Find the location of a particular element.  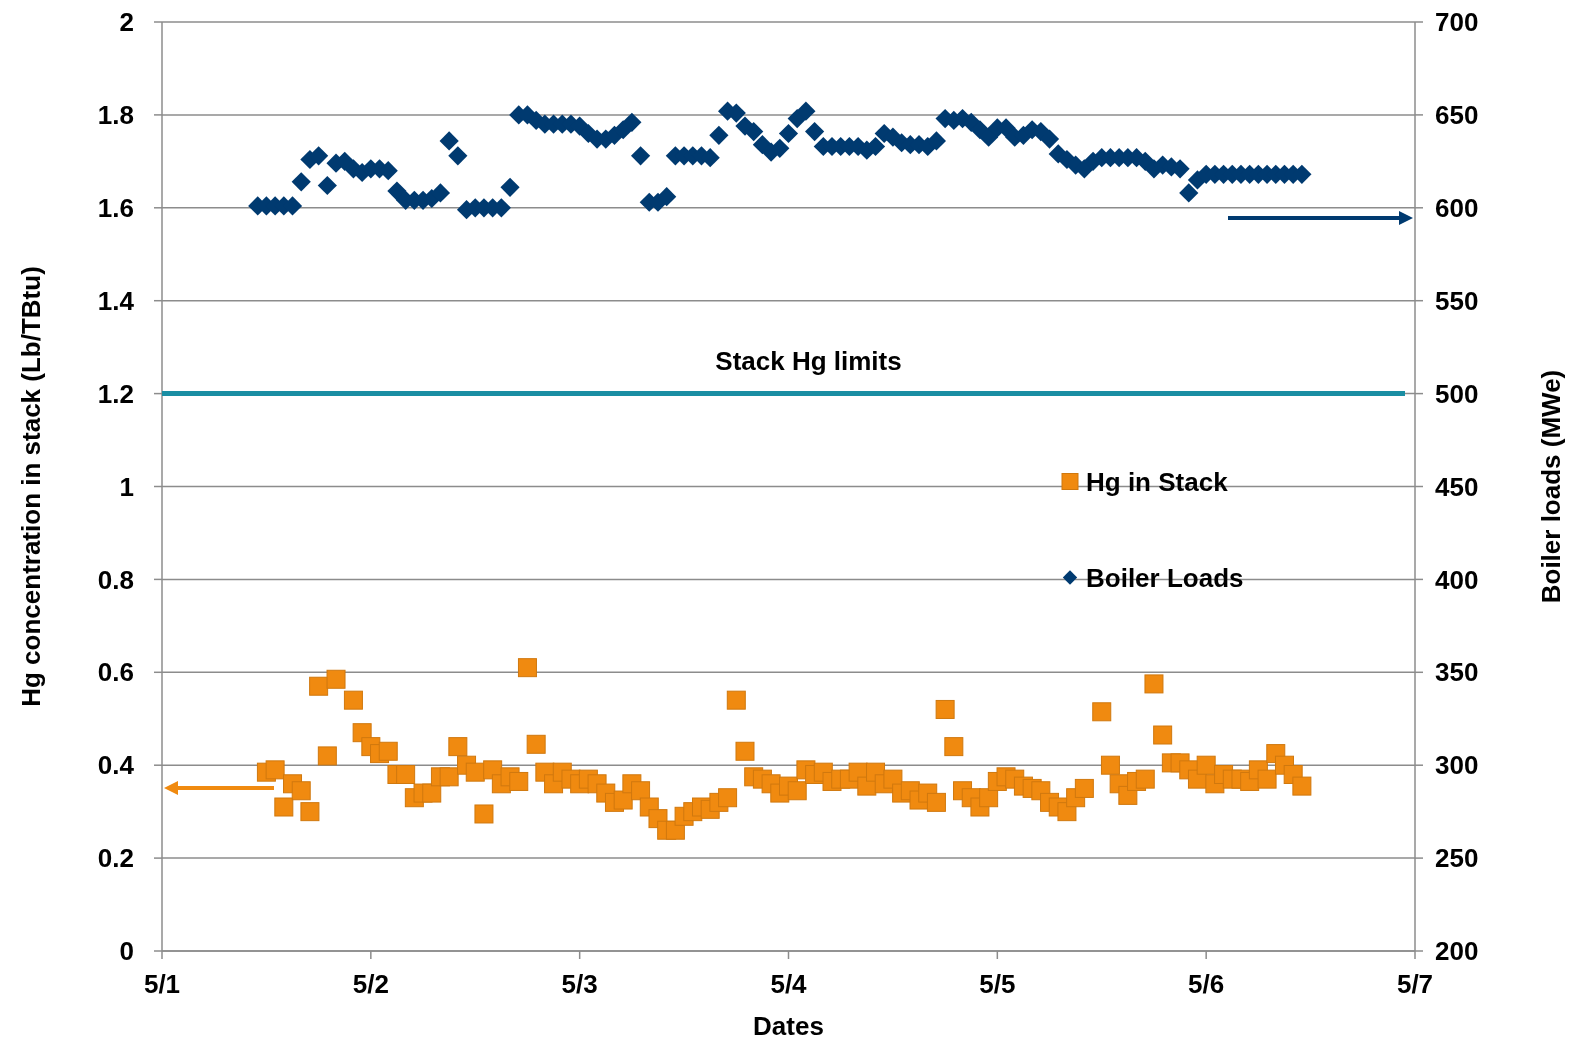

y2-tick-label: 550 is located at coordinates (1457, 300).